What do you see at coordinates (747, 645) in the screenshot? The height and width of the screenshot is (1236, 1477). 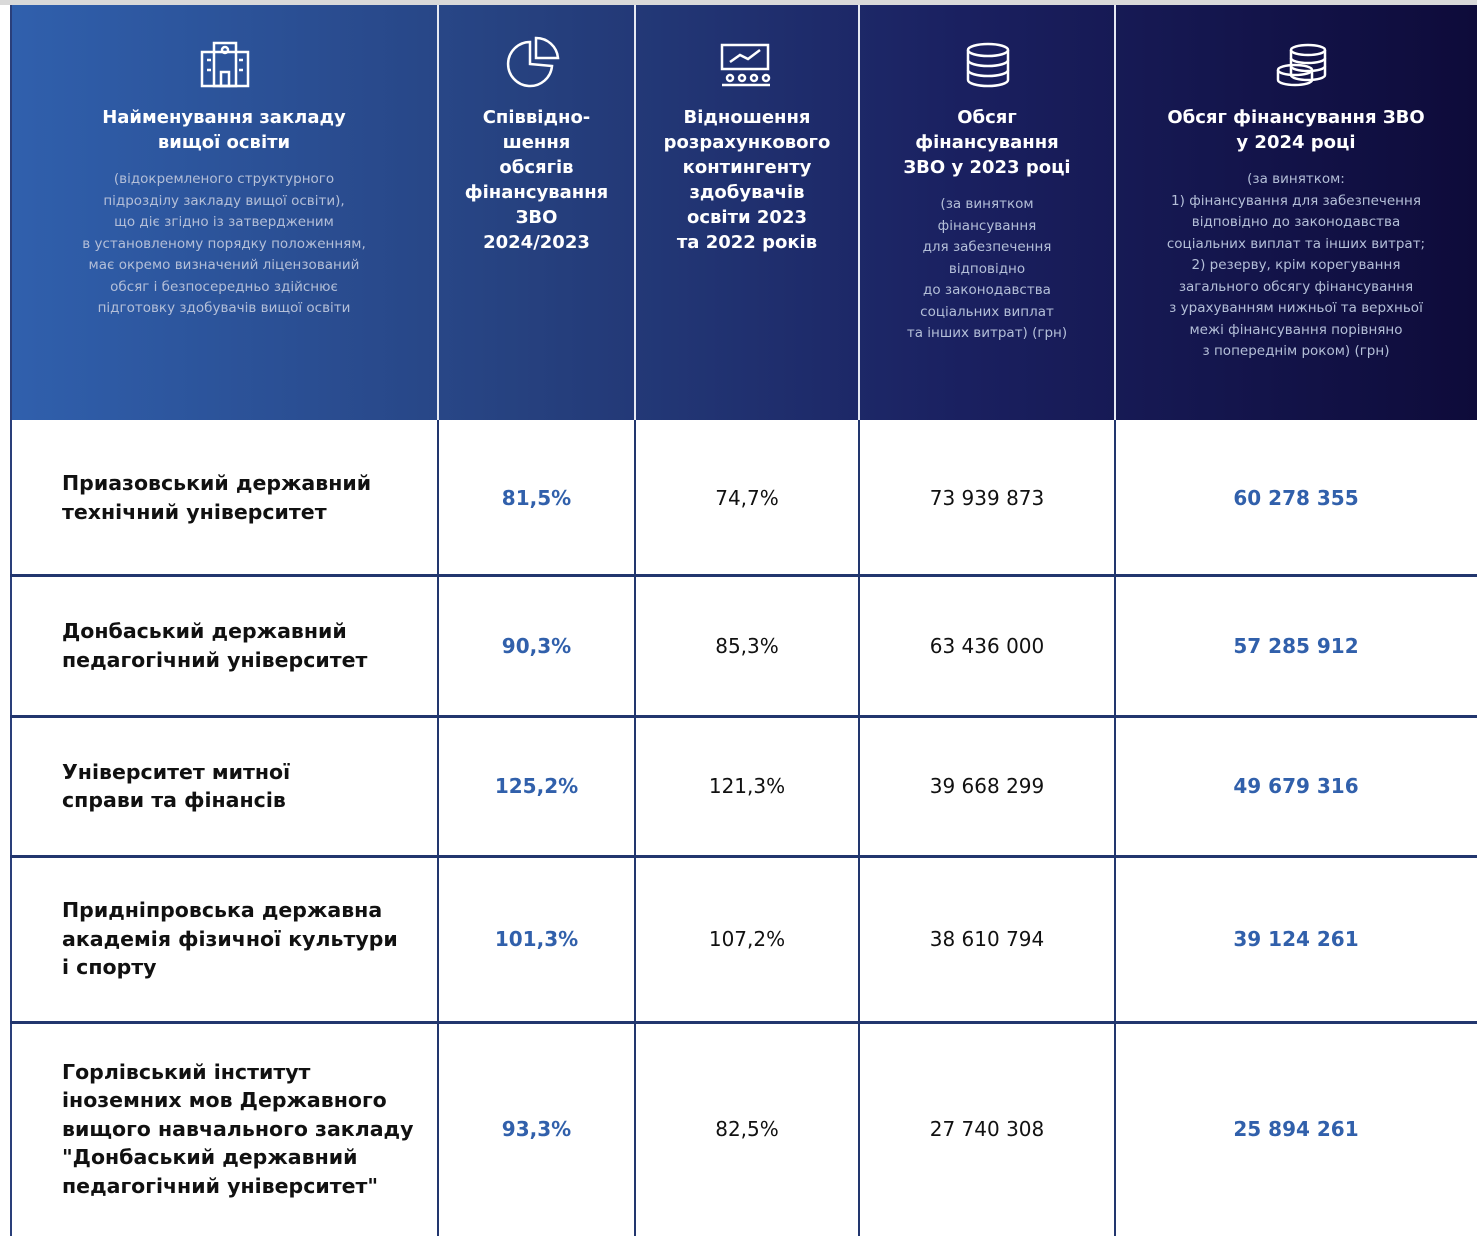 I see `row-value: 85,3%` at bounding box center [747, 645].